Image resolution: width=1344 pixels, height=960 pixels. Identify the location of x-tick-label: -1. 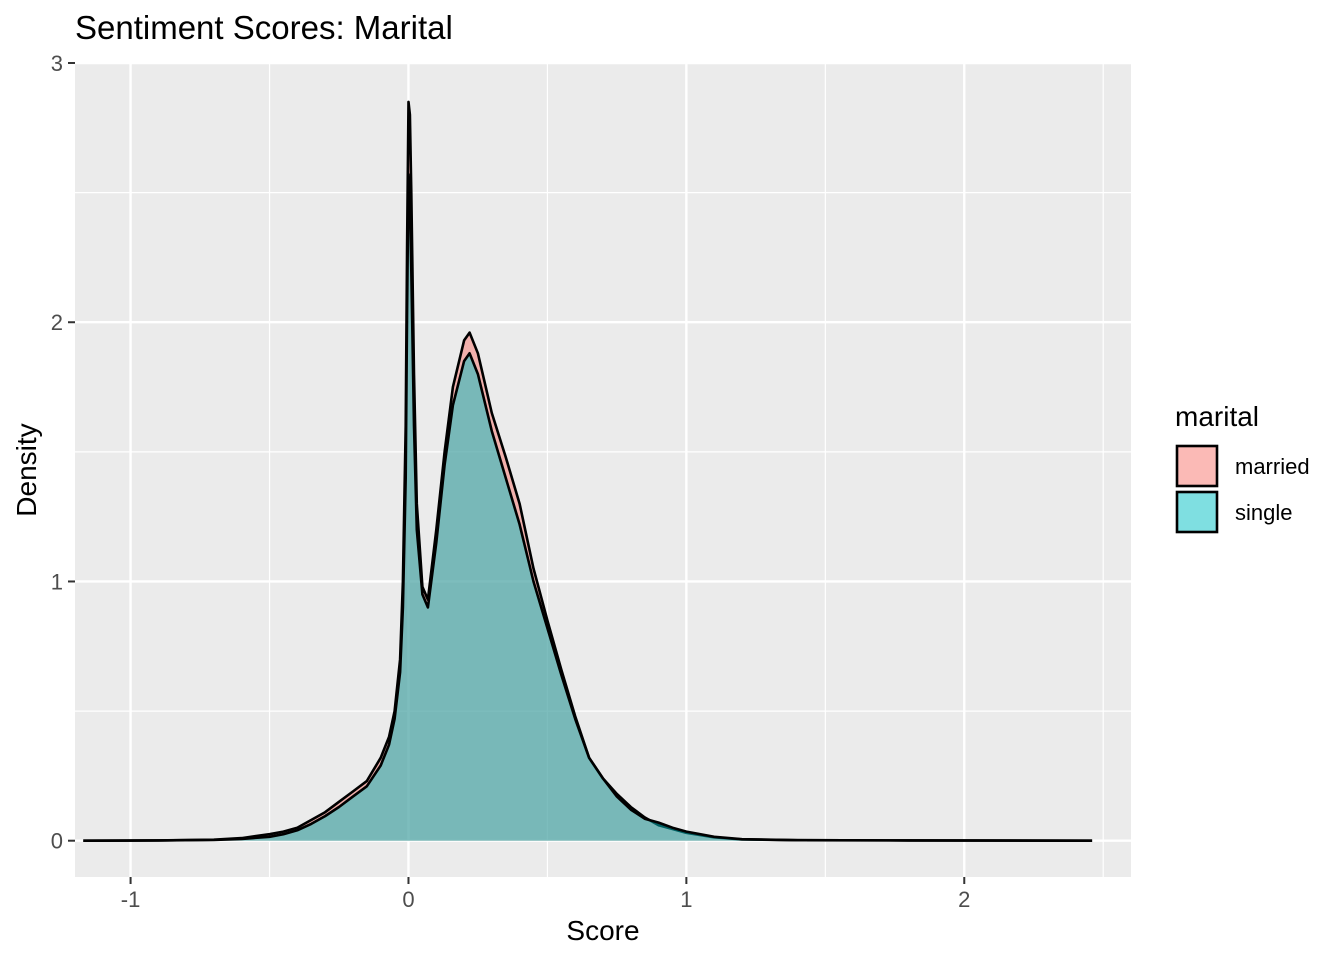
(131, 899).